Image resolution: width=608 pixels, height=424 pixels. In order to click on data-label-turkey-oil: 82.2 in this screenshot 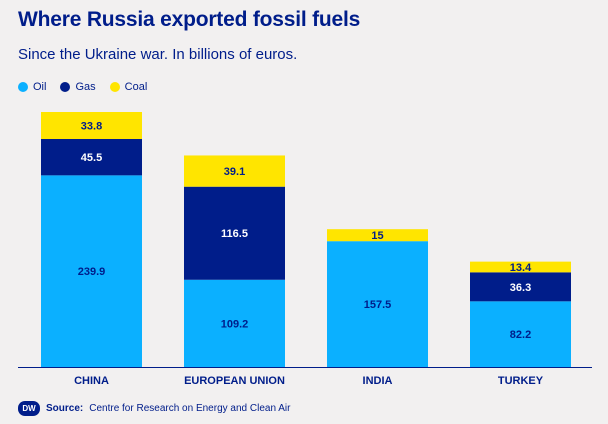, I will do `click(520, 335)`.